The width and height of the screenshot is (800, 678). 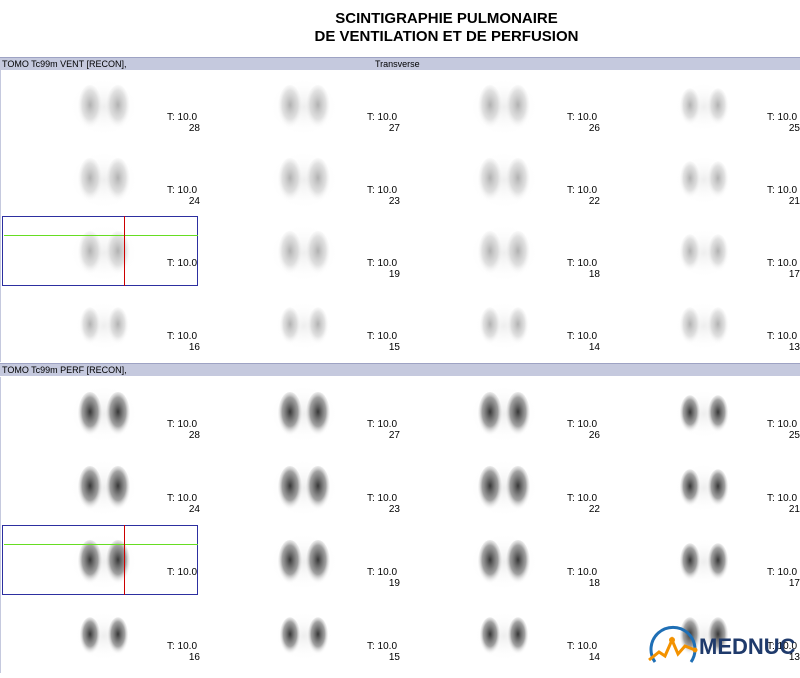 I want to click on perf-slice-cell: T: 10.0 22, so click(x=501, y=487).